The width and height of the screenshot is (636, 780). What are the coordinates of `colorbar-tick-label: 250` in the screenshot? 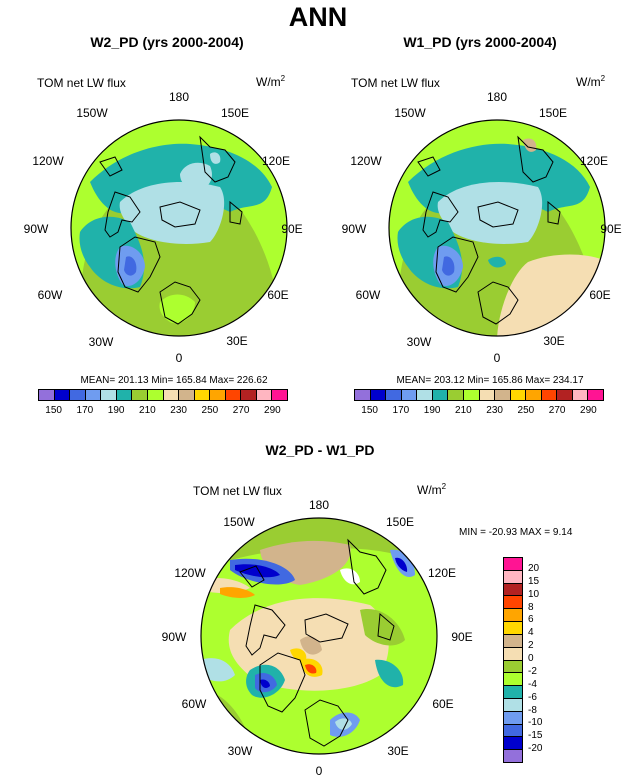 It's located at (210, 410).